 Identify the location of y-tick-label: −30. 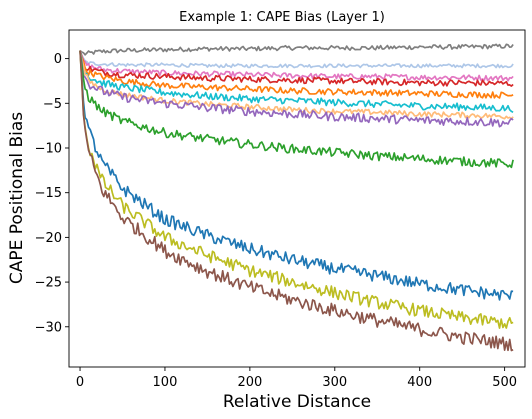
(48, 327).